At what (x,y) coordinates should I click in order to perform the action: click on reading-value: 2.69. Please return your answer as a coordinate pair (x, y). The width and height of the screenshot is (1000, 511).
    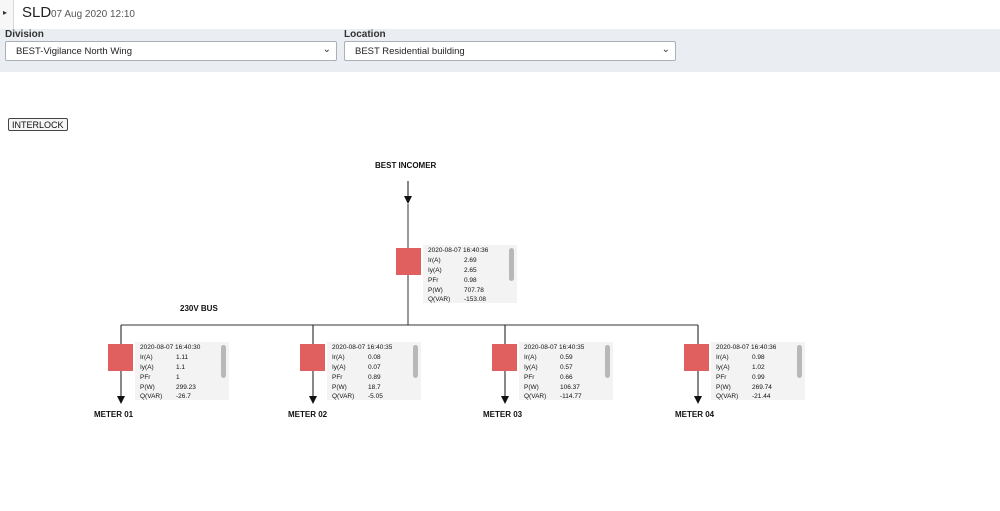
    Looking at the image, I should click on (470, 260).